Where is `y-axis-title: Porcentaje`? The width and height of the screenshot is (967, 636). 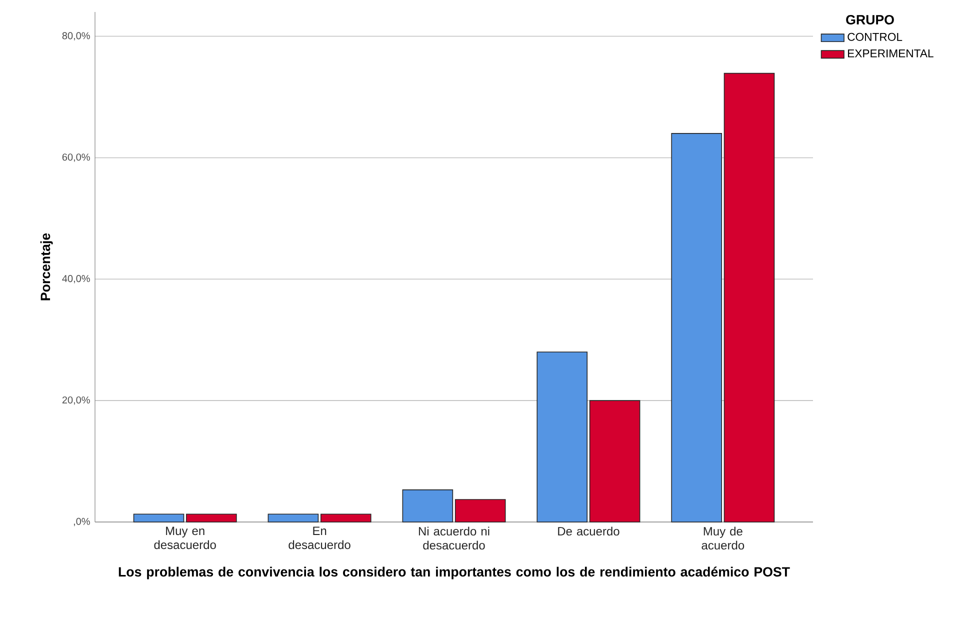 y-axis-title: Porcentaje is located at coordinates (46, 266).